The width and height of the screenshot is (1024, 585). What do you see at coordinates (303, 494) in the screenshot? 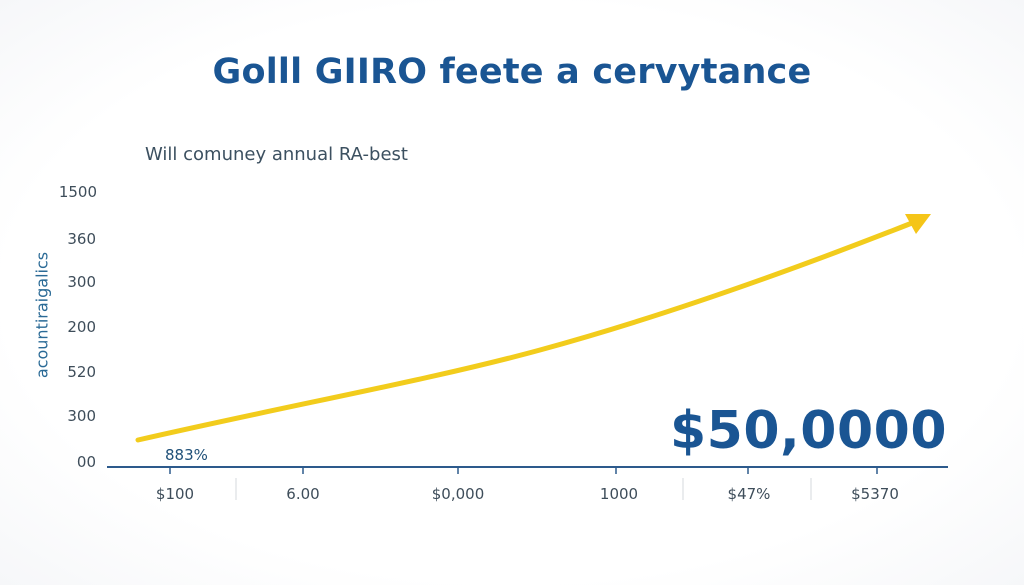
I see `x-tick-label: 6.00` at bounding box center [303, 494].